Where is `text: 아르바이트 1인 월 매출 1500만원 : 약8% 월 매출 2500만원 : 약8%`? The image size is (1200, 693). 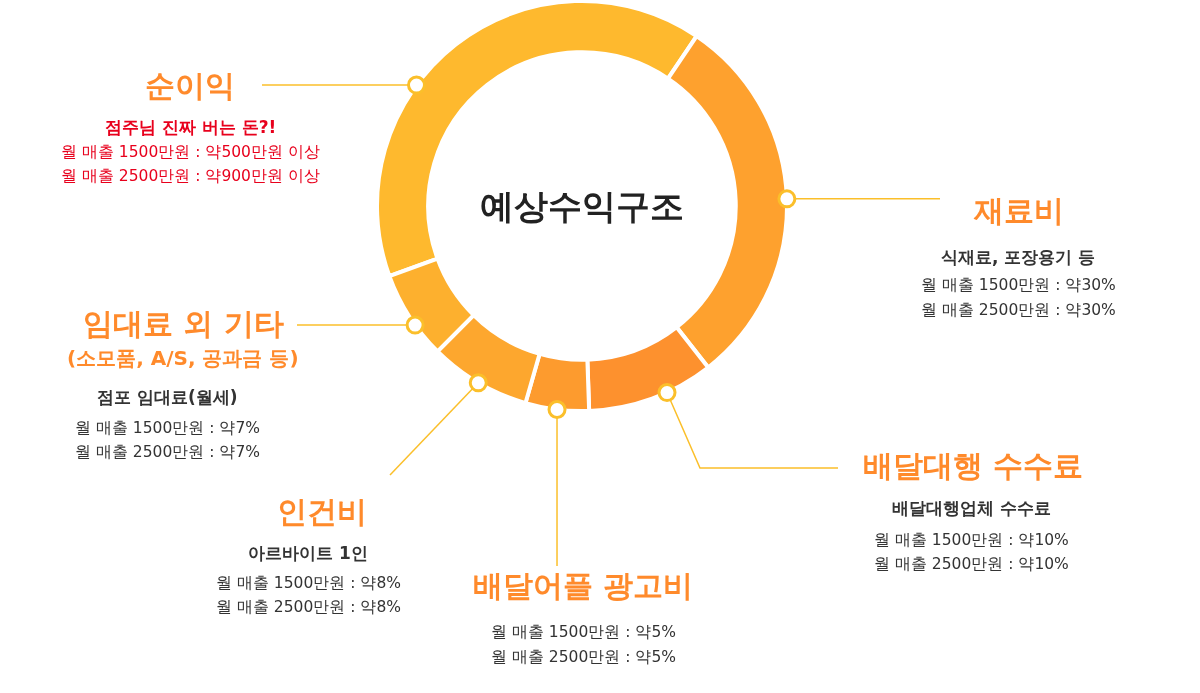
text: 아르바이트 1인 월 매출 1500만원 : 약8% 월 매출 2500만원 : 약8% is located at coordinates (308, 579).